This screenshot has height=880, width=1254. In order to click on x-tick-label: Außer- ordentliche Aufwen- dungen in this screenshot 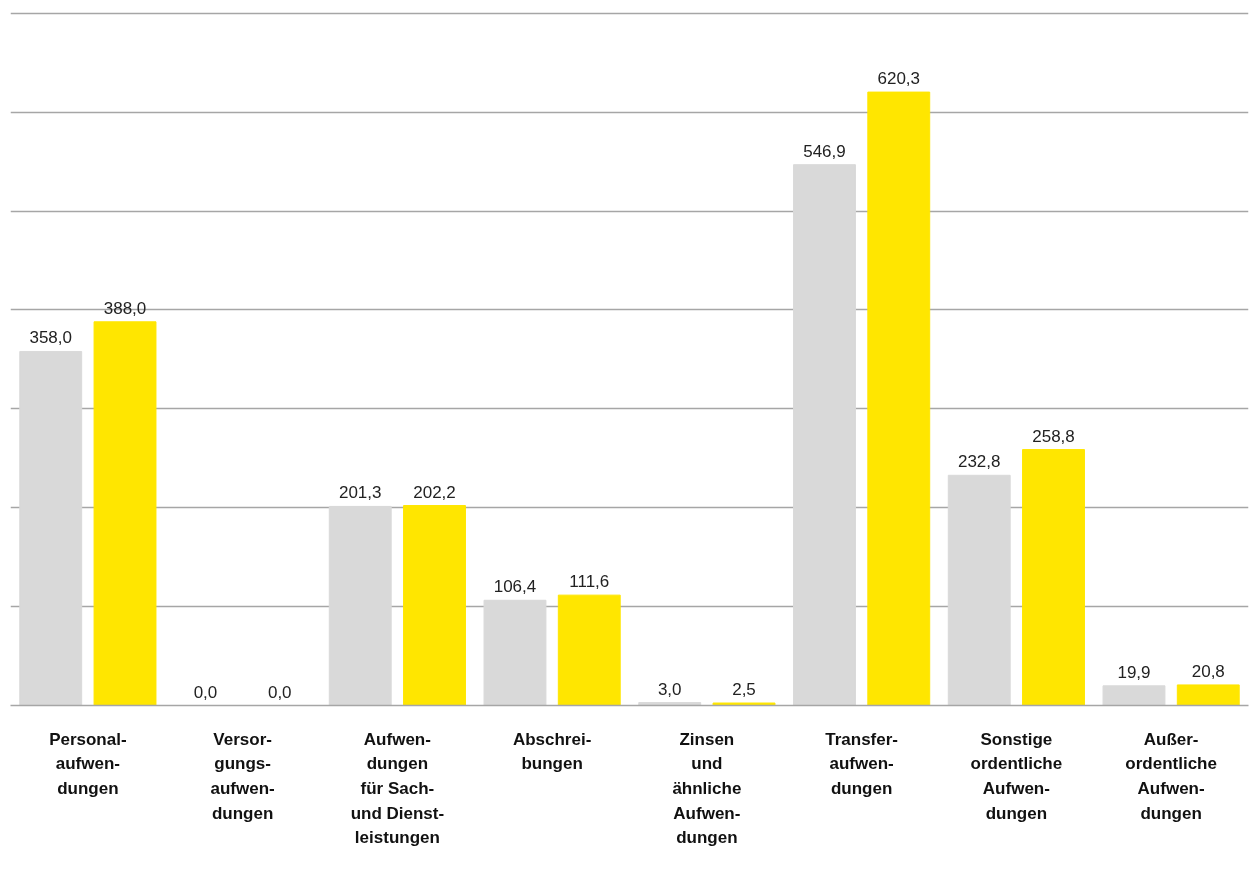, I will do `click(1171, 776)`.